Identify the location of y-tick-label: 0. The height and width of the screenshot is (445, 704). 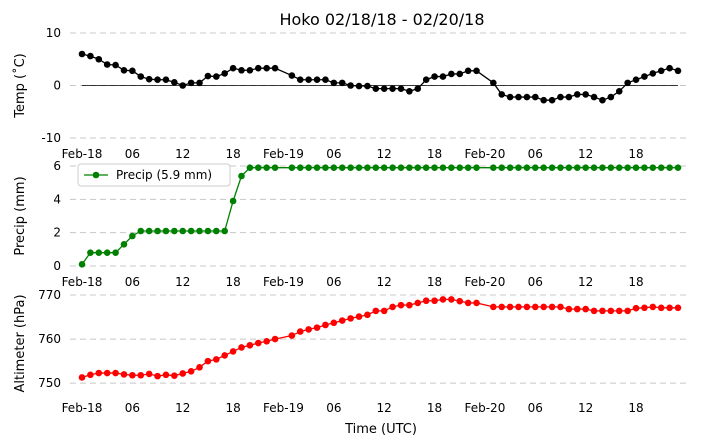
(57, 266).